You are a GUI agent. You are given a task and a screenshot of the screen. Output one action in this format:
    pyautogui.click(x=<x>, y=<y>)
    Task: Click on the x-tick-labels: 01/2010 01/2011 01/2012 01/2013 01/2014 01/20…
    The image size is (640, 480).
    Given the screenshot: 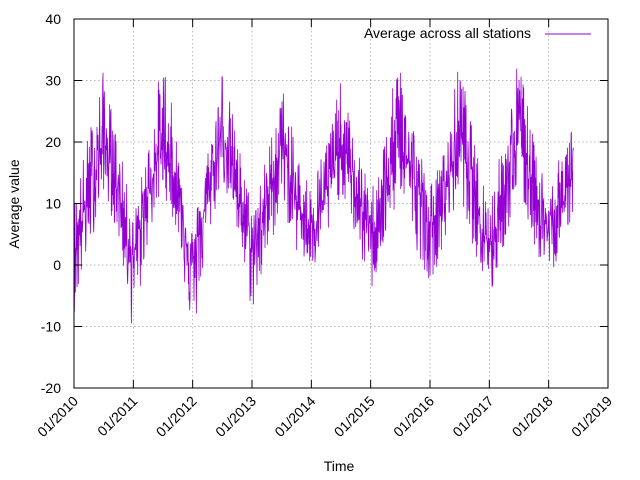 What is the action you would take?
    pyautogui.click(x=324, y=416)
    